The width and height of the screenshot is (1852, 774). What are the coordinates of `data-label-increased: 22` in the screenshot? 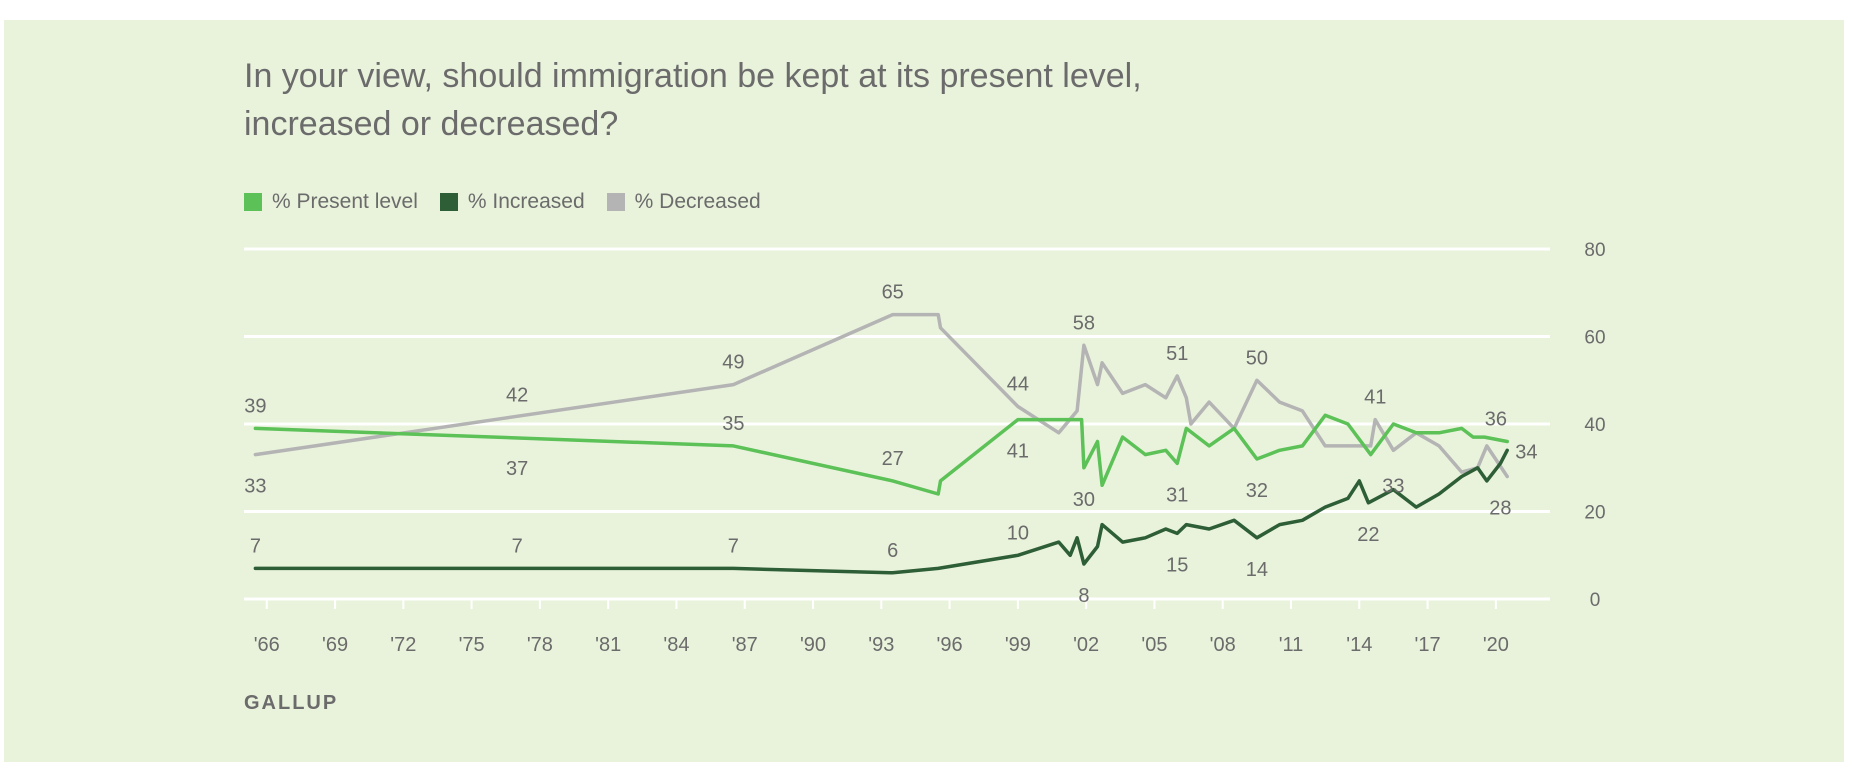 It's located at (1368, 535).